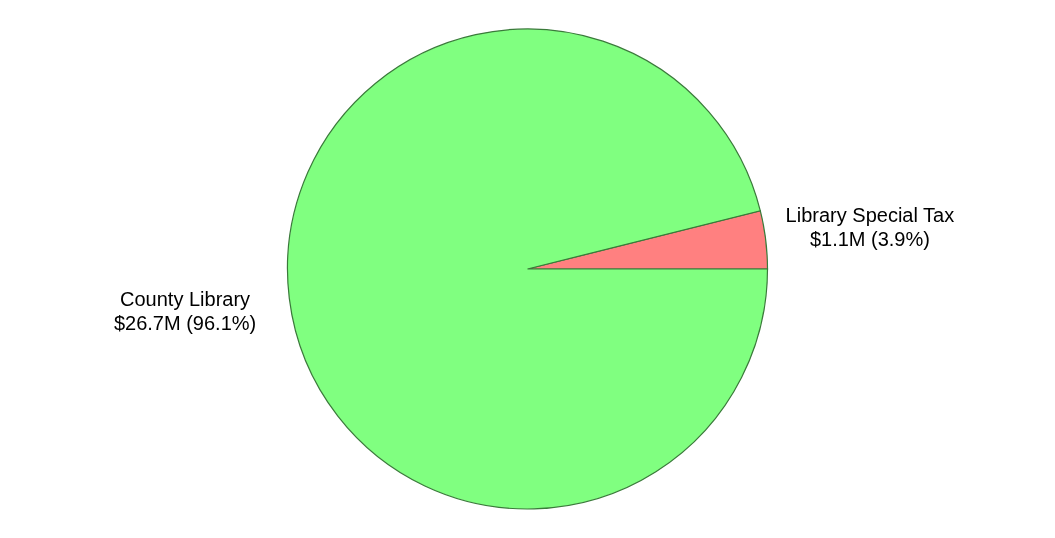  I want to click on slice-label: County Library, so click(185, 299).